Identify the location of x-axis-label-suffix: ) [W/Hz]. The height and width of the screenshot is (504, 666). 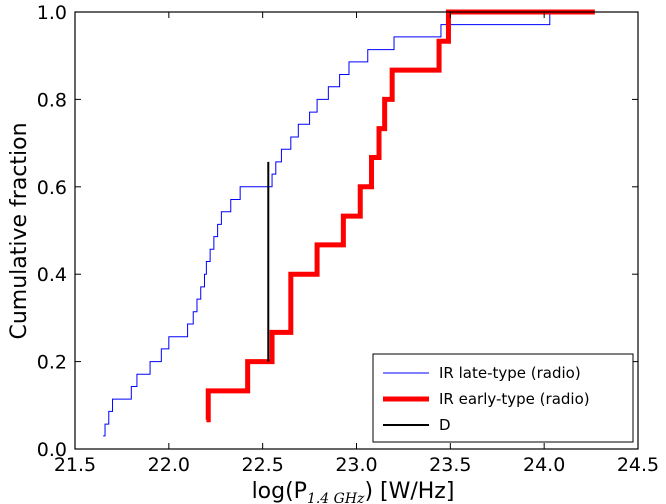
(409, 491).